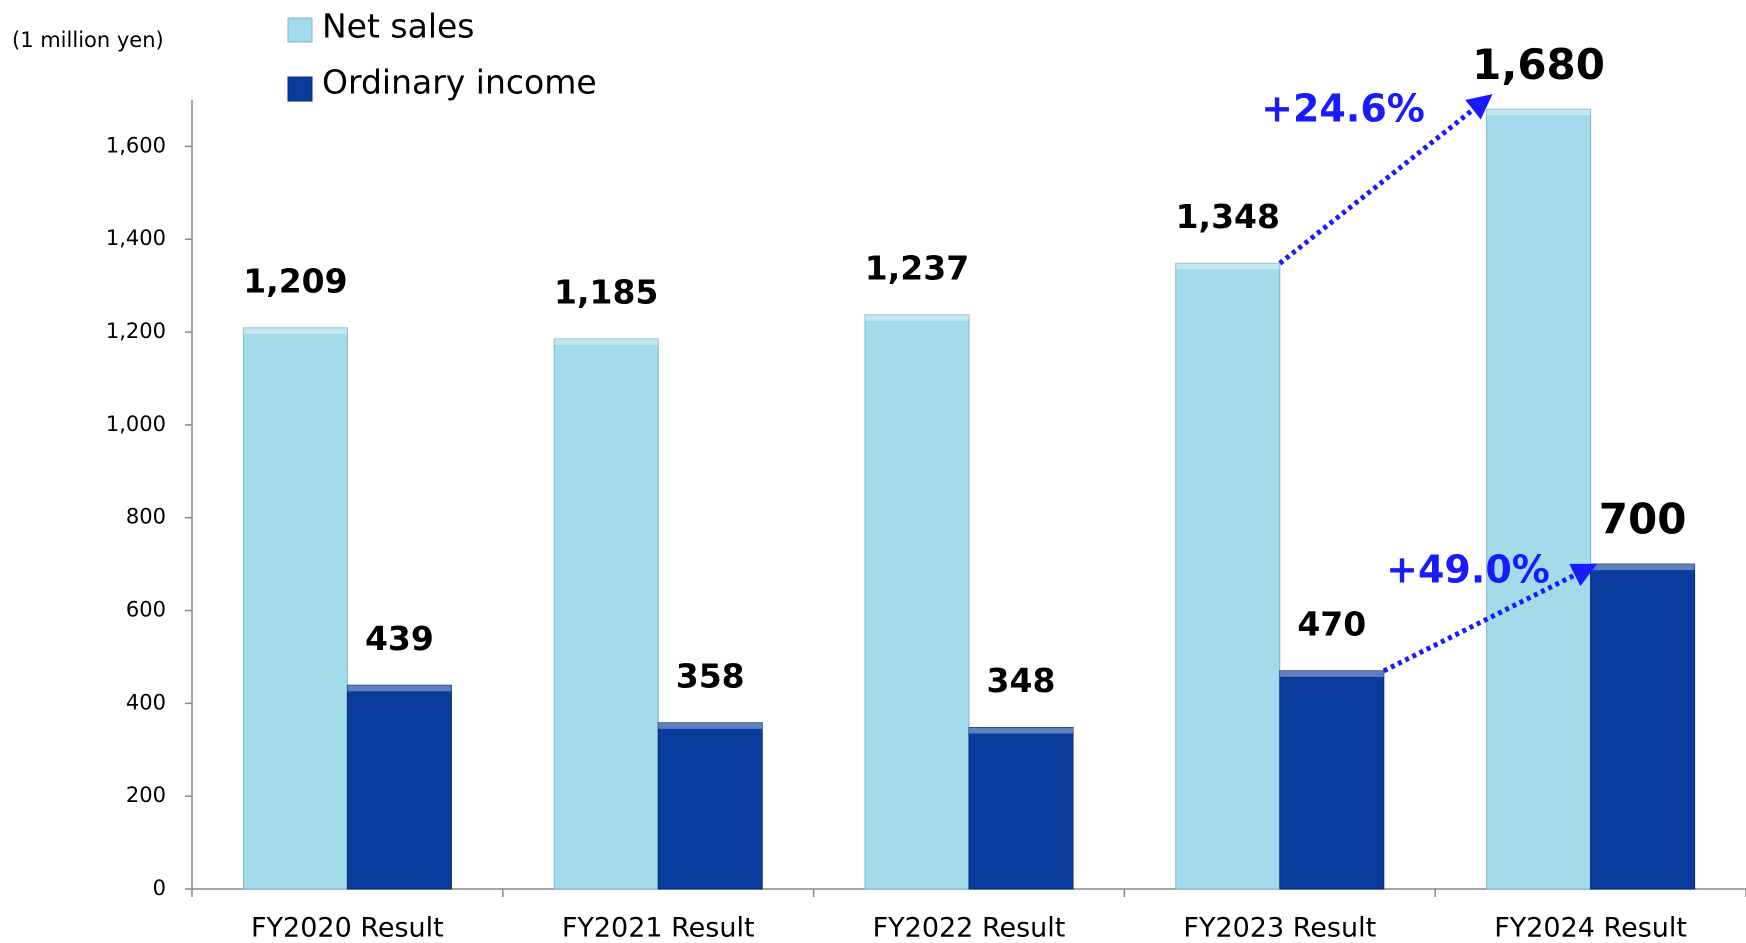 This screenshot has width=1746, height=943. What do you see at coordinates (1643, 519) in the screenshot?
I see `data-label: 700` at bounding box center [1643, 519].